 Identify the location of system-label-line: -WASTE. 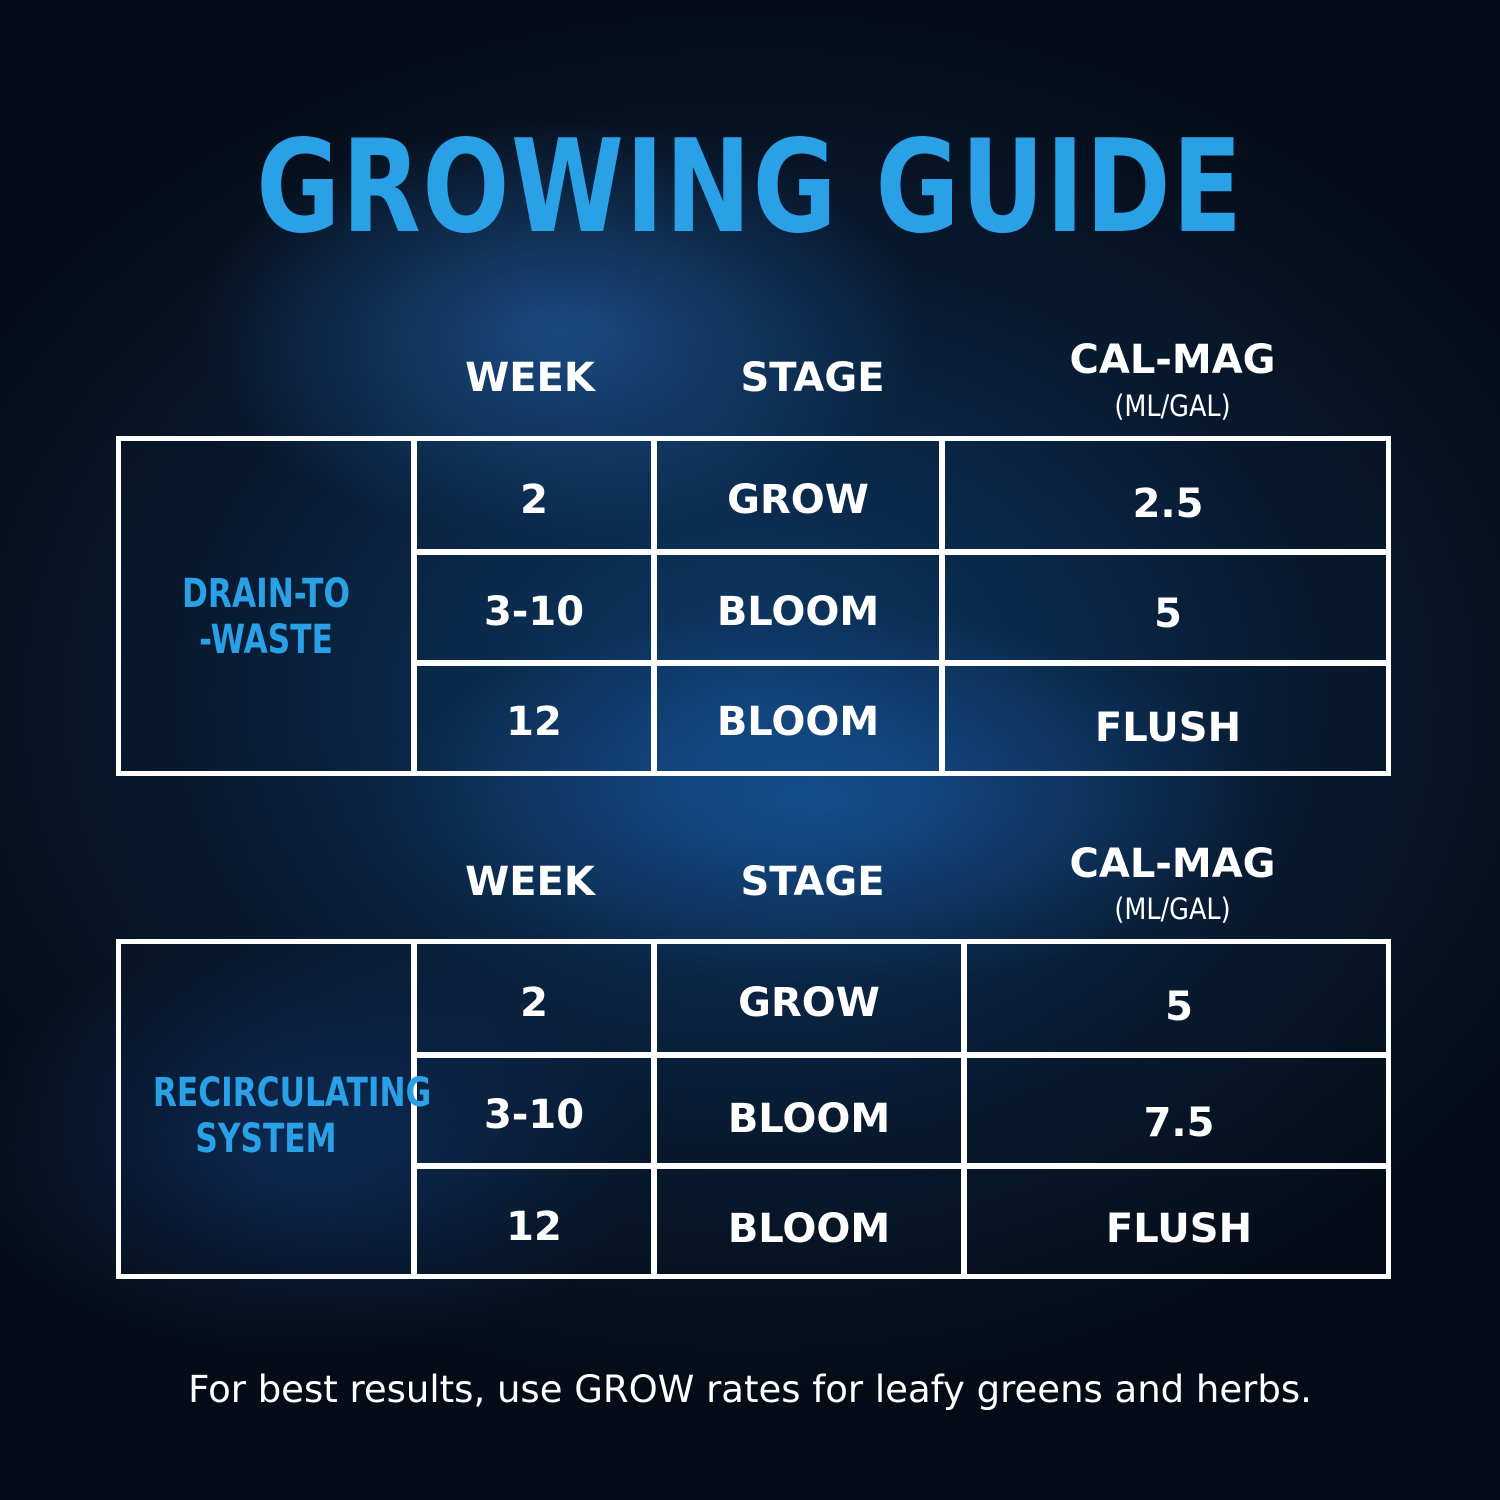
(266, 640).